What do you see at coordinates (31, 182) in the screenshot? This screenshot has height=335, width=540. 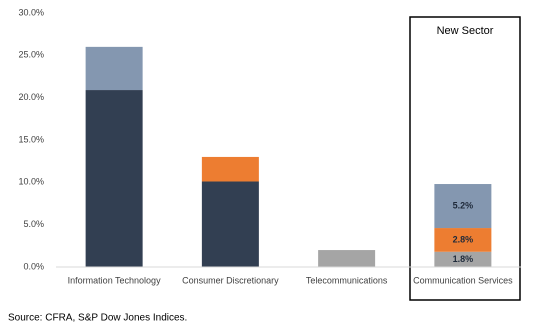 I see `y-tick-label: 10.0%` at bounding box center [31, 182].